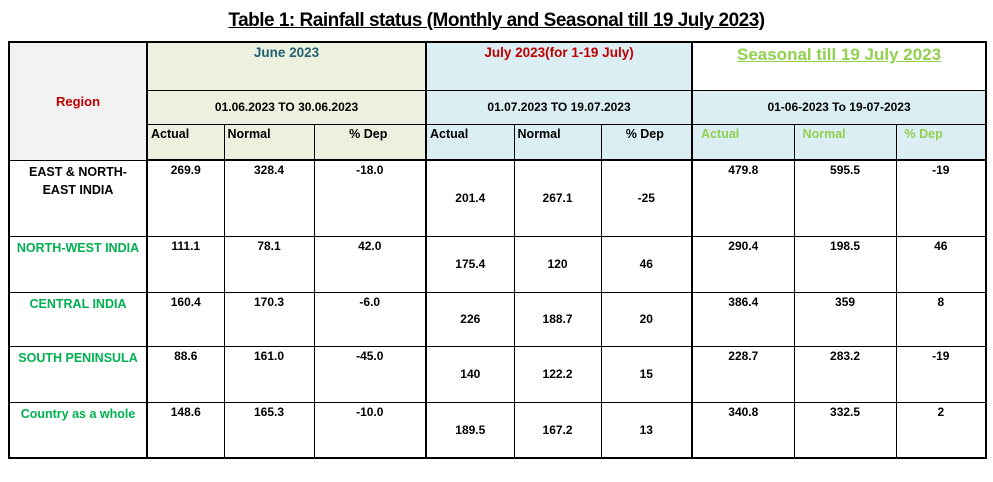  Describe the element at coordinates (646, 319) in the screenshot. I see `rainfall-value: 20` at that location.